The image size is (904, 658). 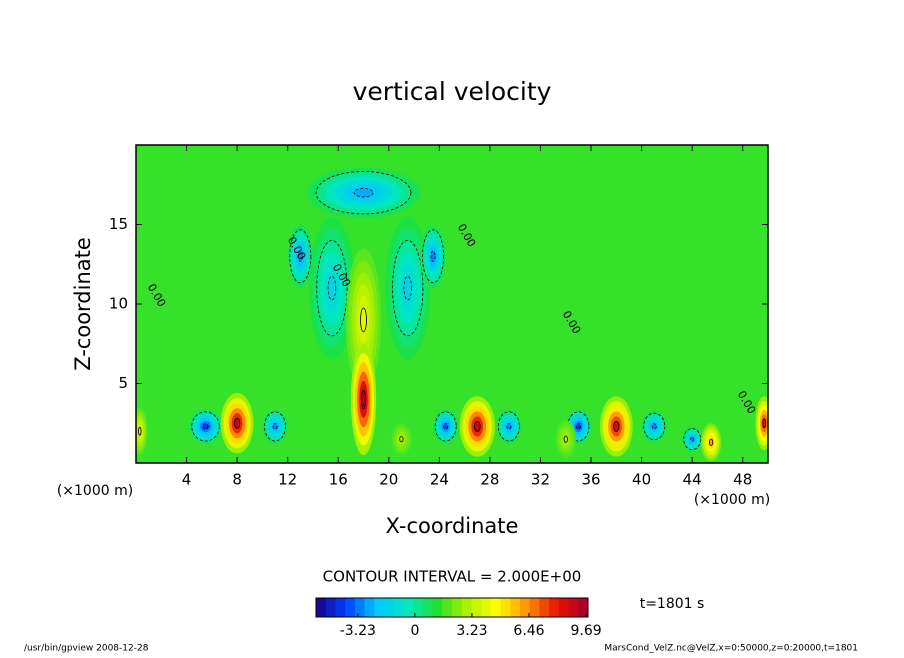 I want to click on x-tick-label: 44, so click(x=692, y=480).